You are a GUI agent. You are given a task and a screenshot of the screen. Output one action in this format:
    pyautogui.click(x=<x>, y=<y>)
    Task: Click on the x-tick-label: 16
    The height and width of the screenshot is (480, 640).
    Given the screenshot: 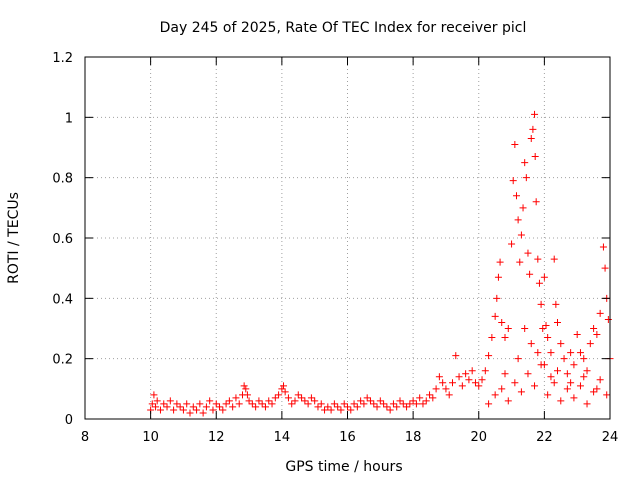 What is the action you would take?
    pyautogui.click(x=347, y=437)
    